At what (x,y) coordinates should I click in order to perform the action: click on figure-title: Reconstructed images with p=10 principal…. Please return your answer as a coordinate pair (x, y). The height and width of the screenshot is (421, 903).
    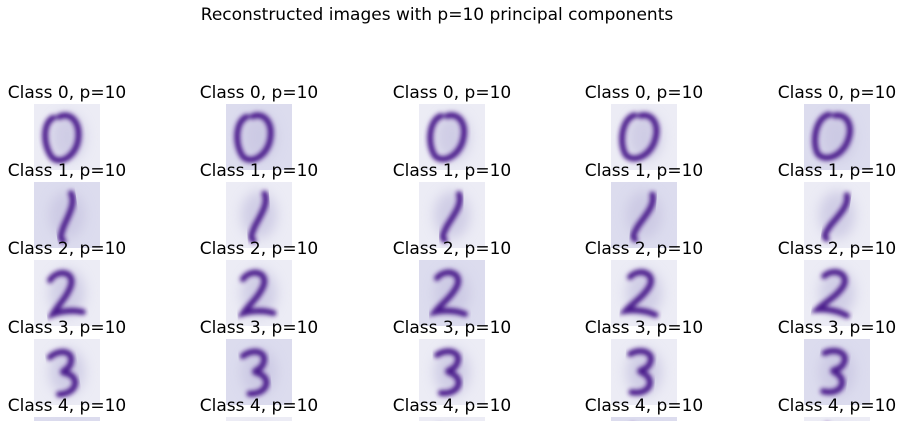
    Looking at the image, I should click on (437, 15).